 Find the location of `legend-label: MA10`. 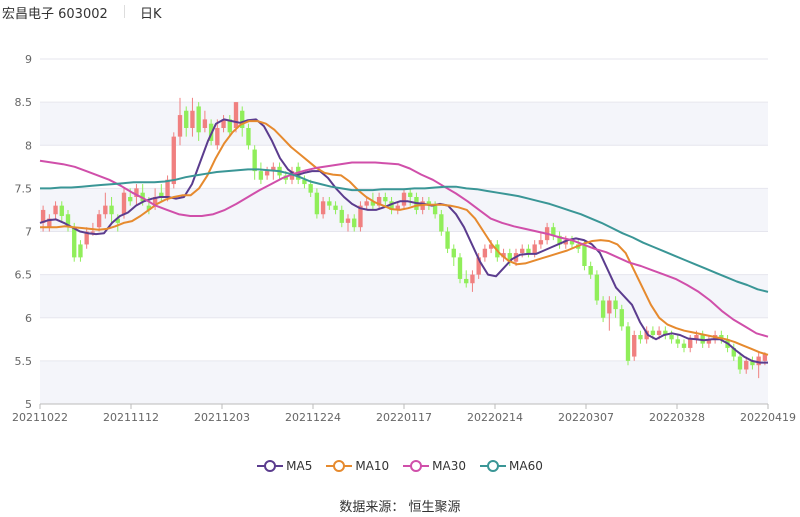

legend-label: MA10 is located at coordinates (372, 465).